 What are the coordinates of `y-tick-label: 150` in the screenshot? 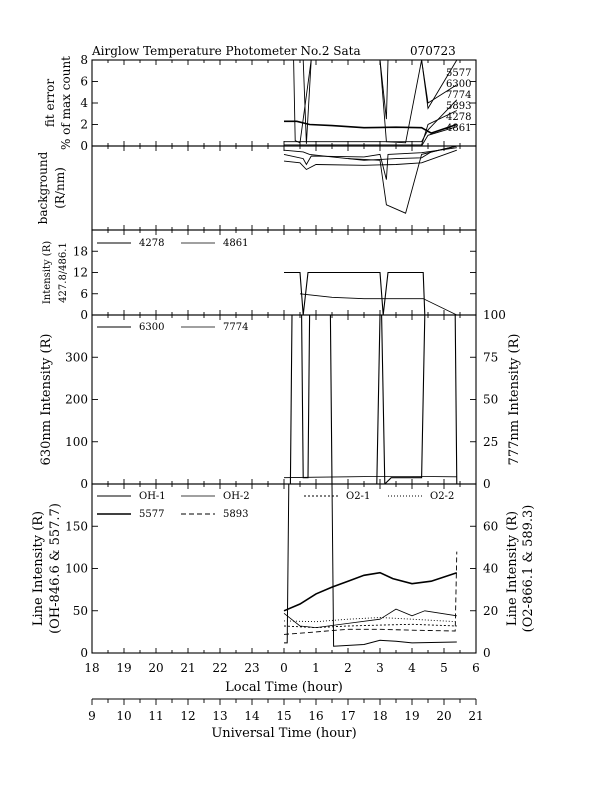 It's located at (76, 526).